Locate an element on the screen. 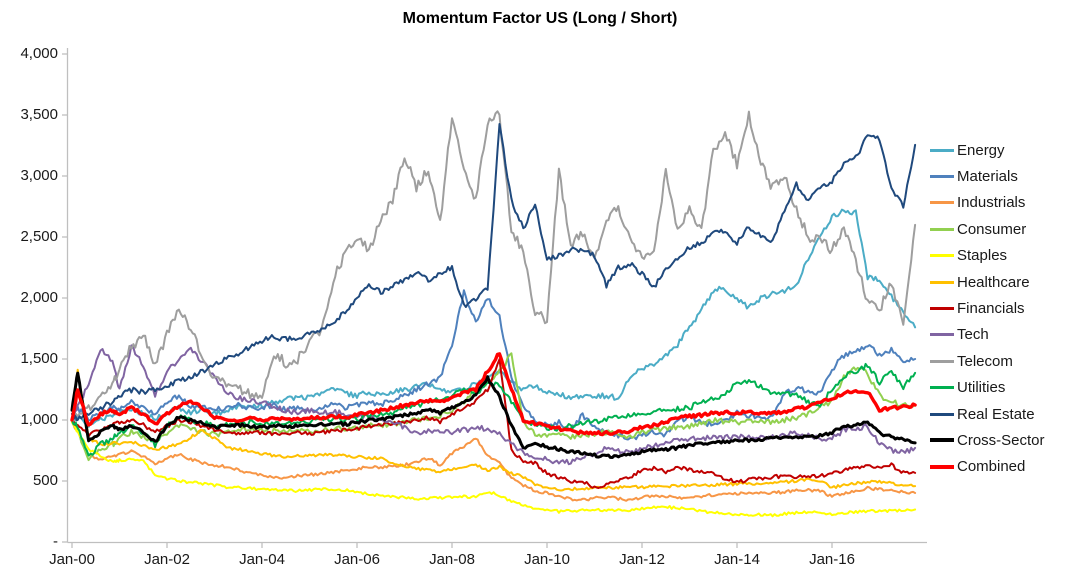 The height and width of the screenshot is (582, 1080). x-axis-label: Jan-16 is located at coordinates (832, 559).